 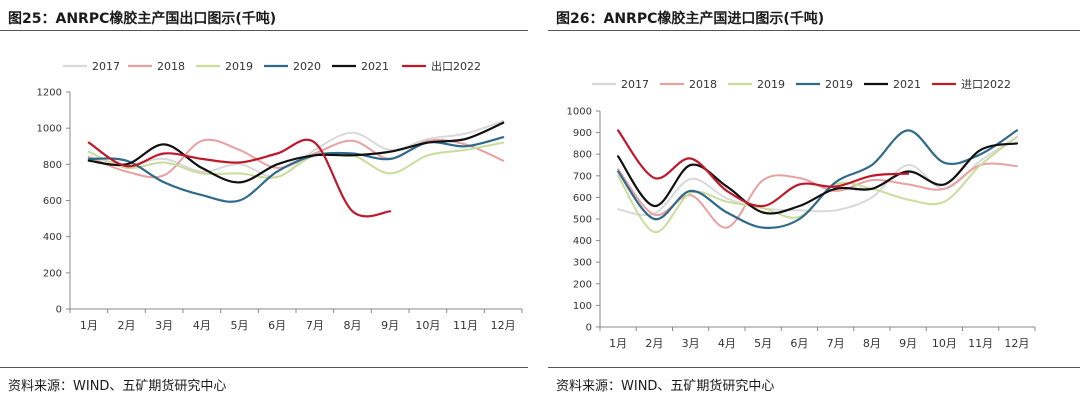 I want to click on series-line-2020, so click(x=296, y=169).